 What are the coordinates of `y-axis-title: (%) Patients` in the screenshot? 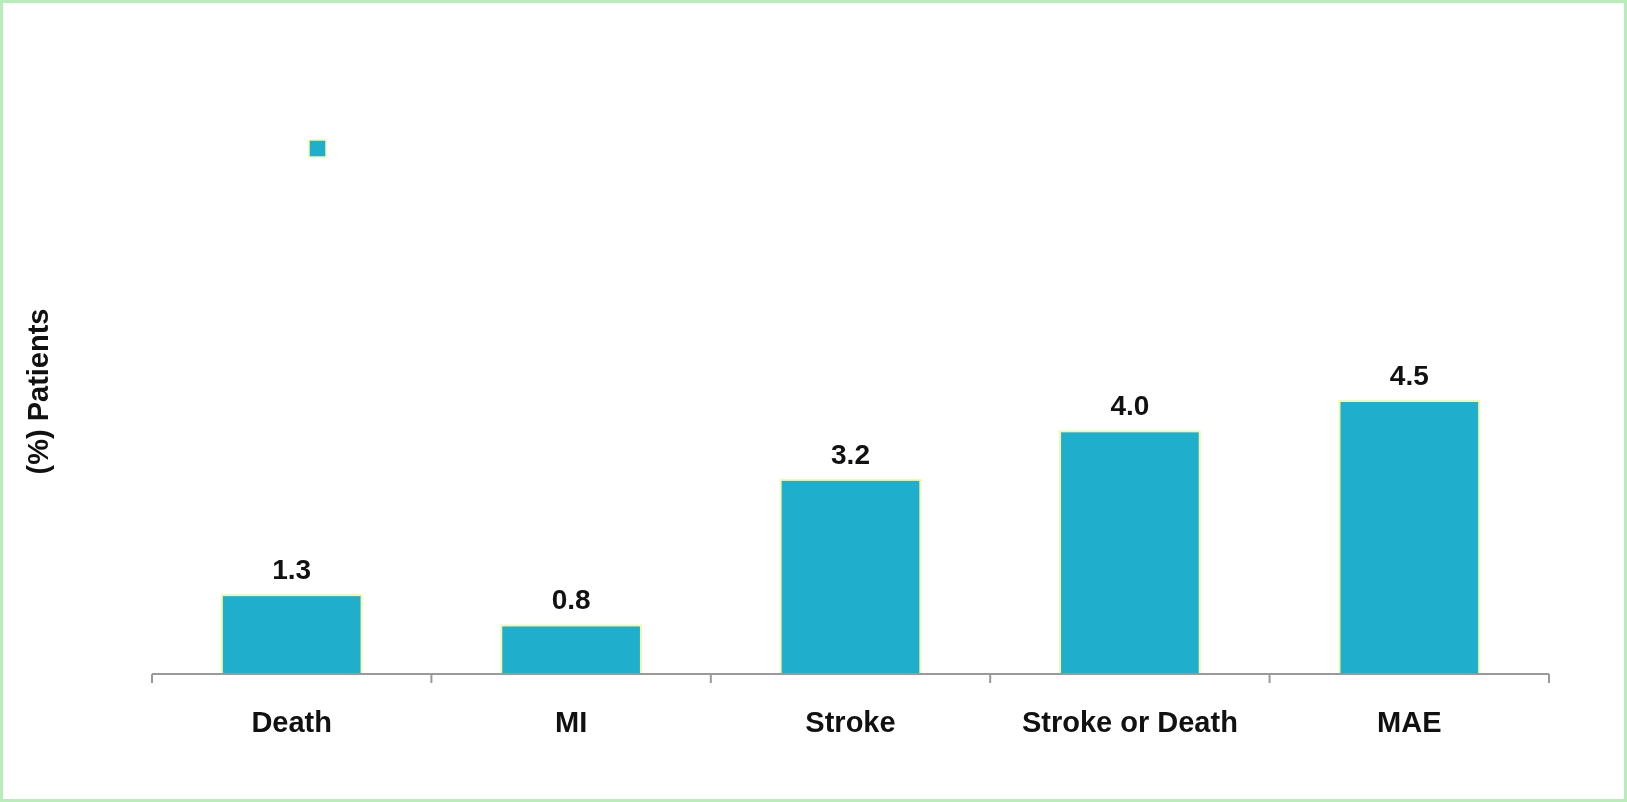 It's located at (38, 391).